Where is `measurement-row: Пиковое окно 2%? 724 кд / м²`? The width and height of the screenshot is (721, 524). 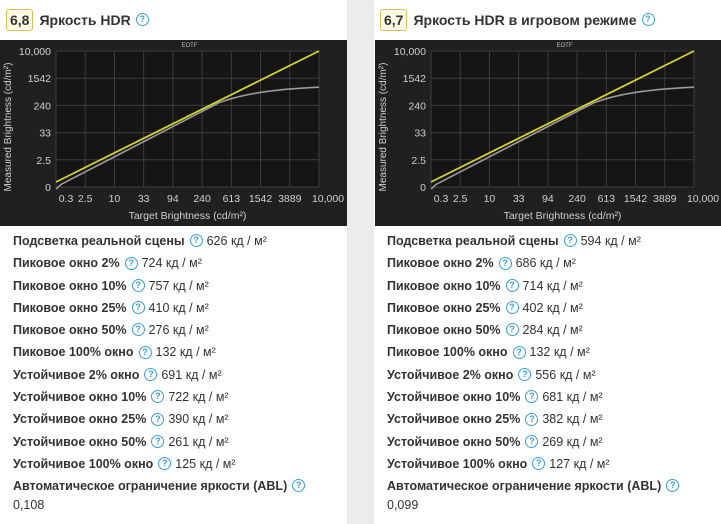
measurement-row: Пиковое окно 2%? 724 кд / м² is located at coordinates (180, 263).